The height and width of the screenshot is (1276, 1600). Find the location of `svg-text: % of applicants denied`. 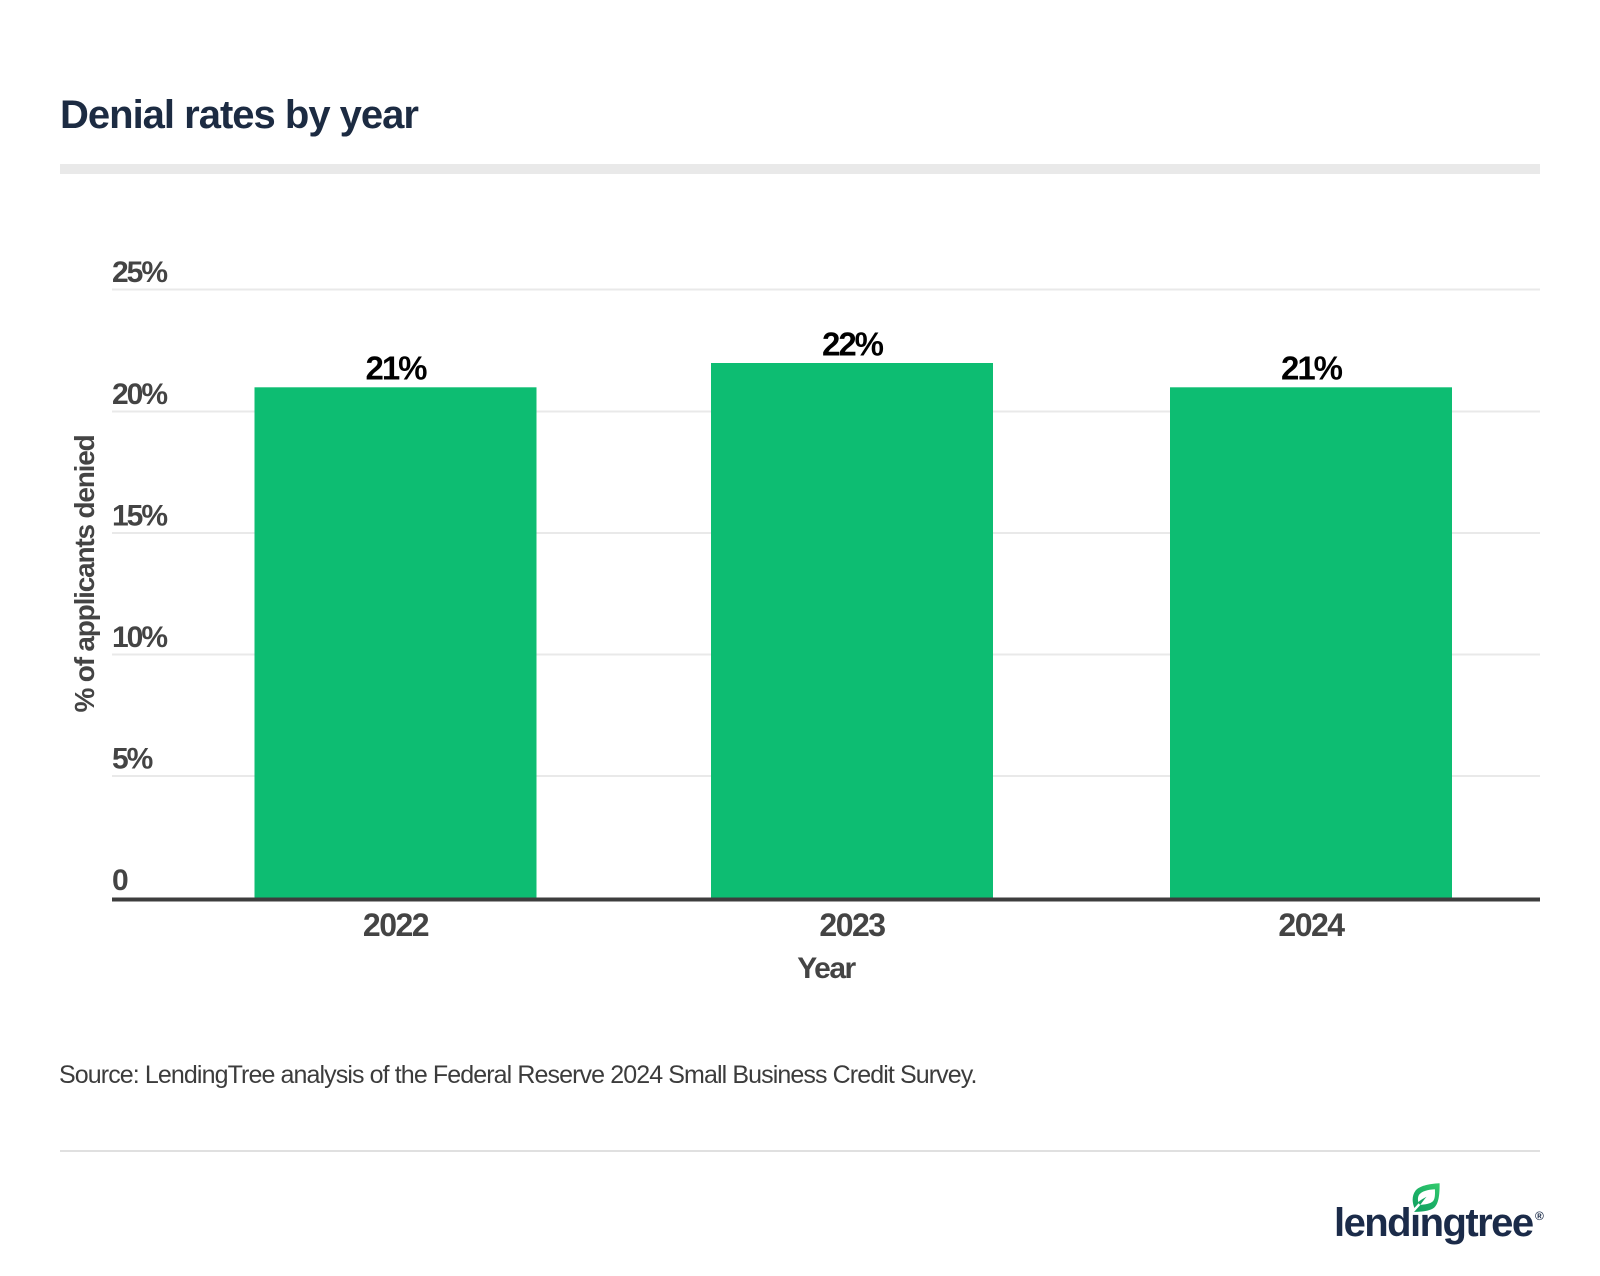

svg-text: % of applicants denied is located at coordinates (84, 573).